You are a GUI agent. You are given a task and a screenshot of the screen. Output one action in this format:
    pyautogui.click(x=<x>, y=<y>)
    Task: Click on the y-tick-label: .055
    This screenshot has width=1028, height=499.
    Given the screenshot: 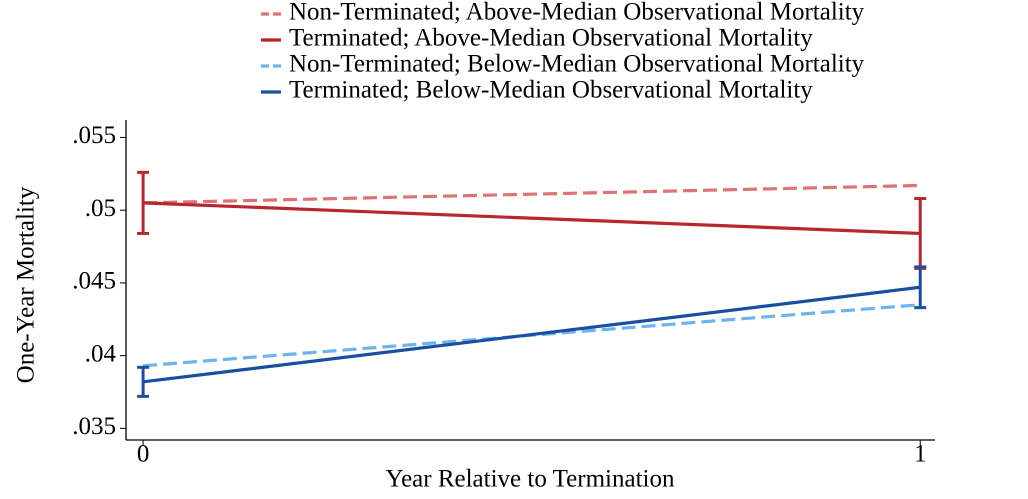 What is the action you would take?
    pyautogui.click(x=94, y=135)
    